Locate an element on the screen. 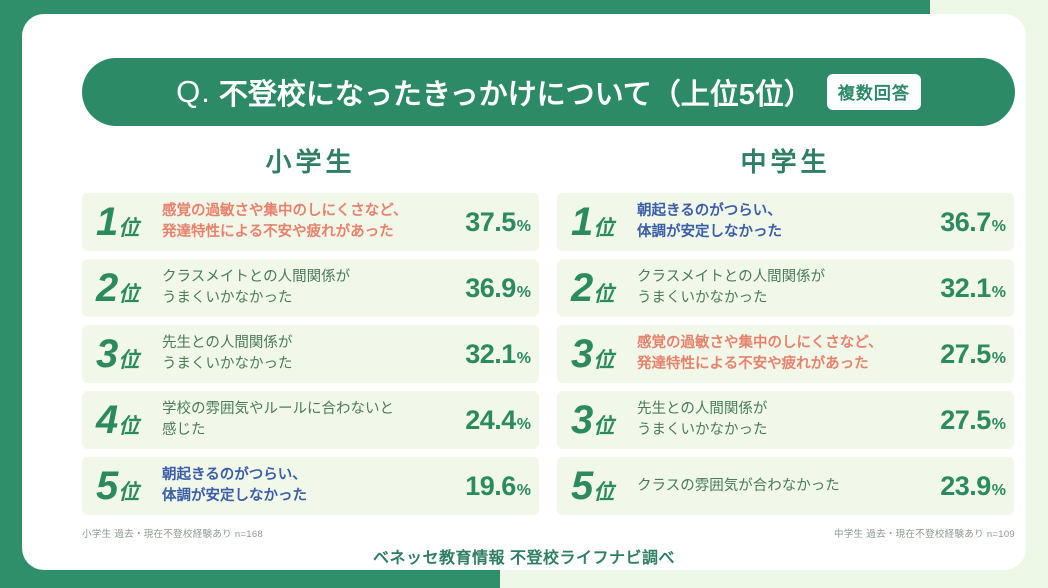 The image size is (1048, 588). percentage-value: 36.7 % is located at coordinates (958, 221).